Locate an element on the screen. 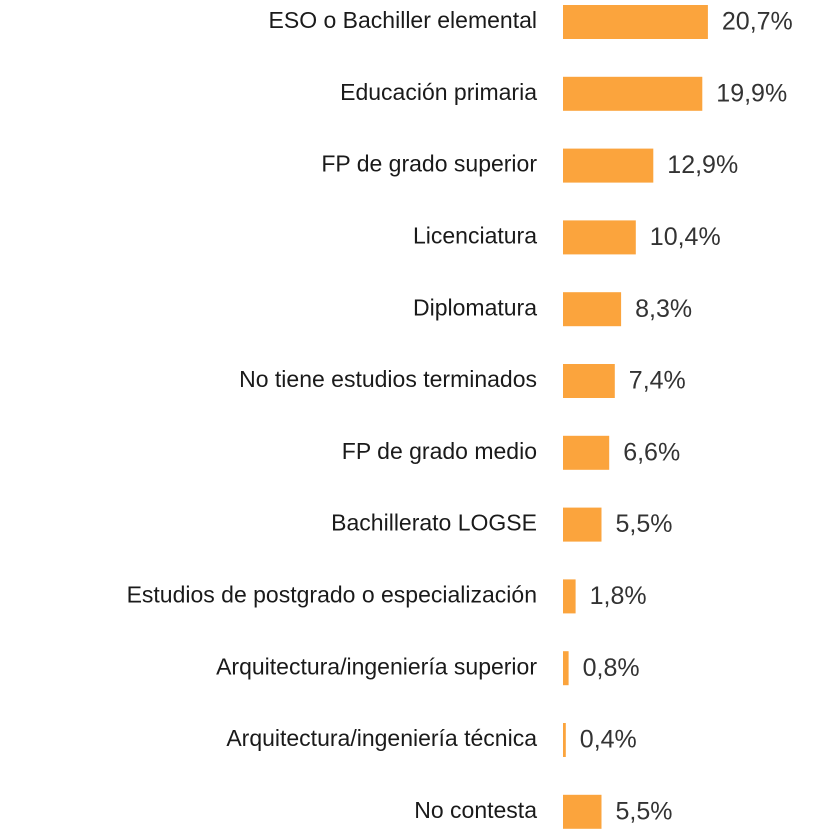 This screenshot has width=826, height=835. category-label: FP de grado medio is located at coordinates (439, 451).